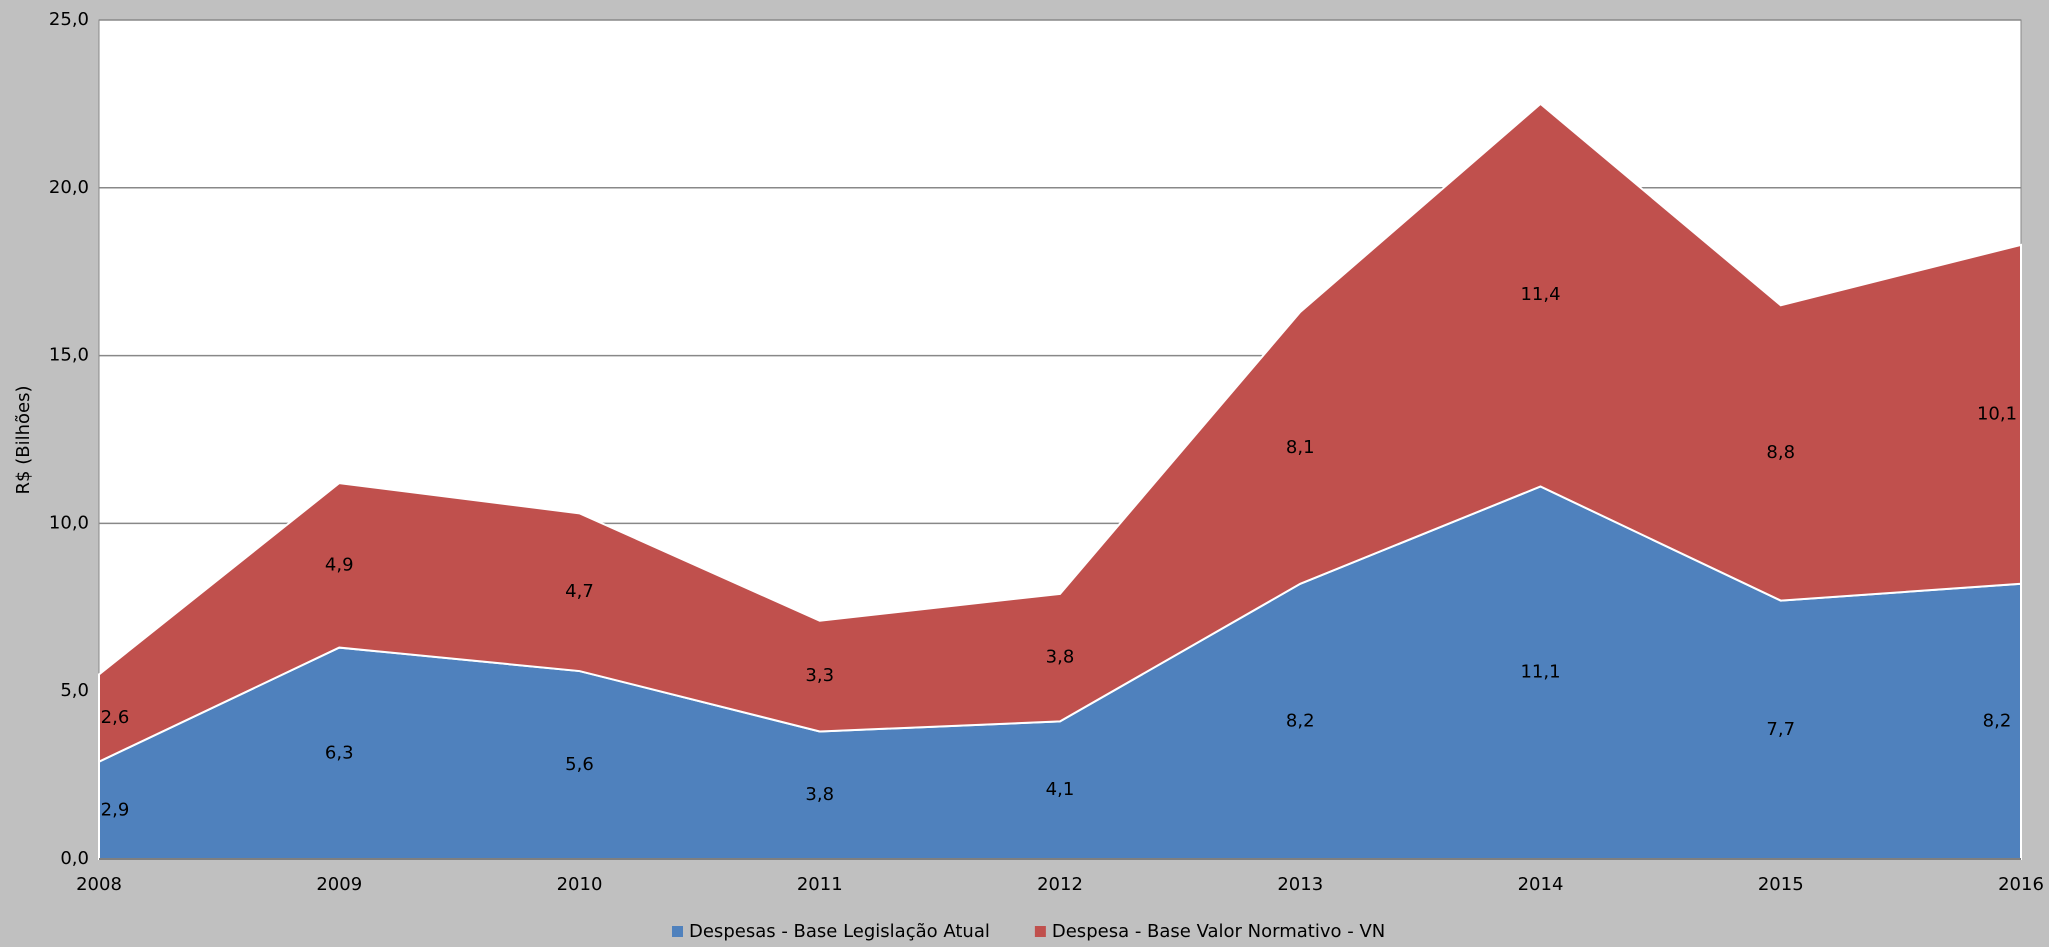 This screenshot has height=947, width=2049. I want to click on y-tick-label: 15,0, so click(69, 355).